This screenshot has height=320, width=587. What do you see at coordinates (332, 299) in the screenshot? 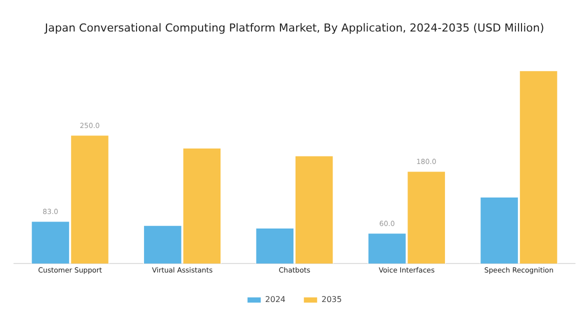
I see `legend-label: 2035` at bounding box center [332, 299].